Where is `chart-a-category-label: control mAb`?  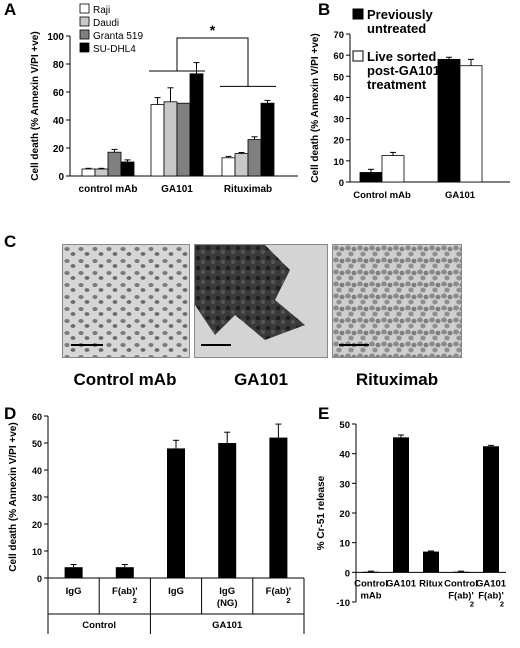 chart-a-category-label: control mAb is located at coordinates (108, 189).